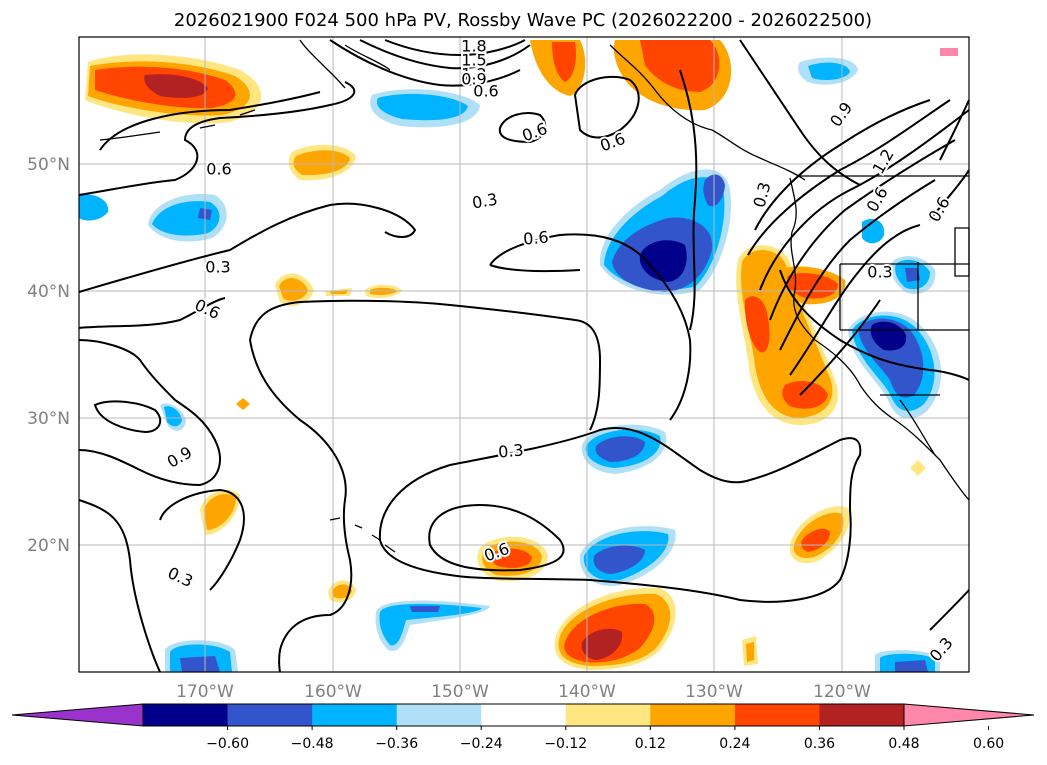 This screenshot has height=765, width=1047. I want to click on colorbar-tick-label: 0.36, so click(819, 744).